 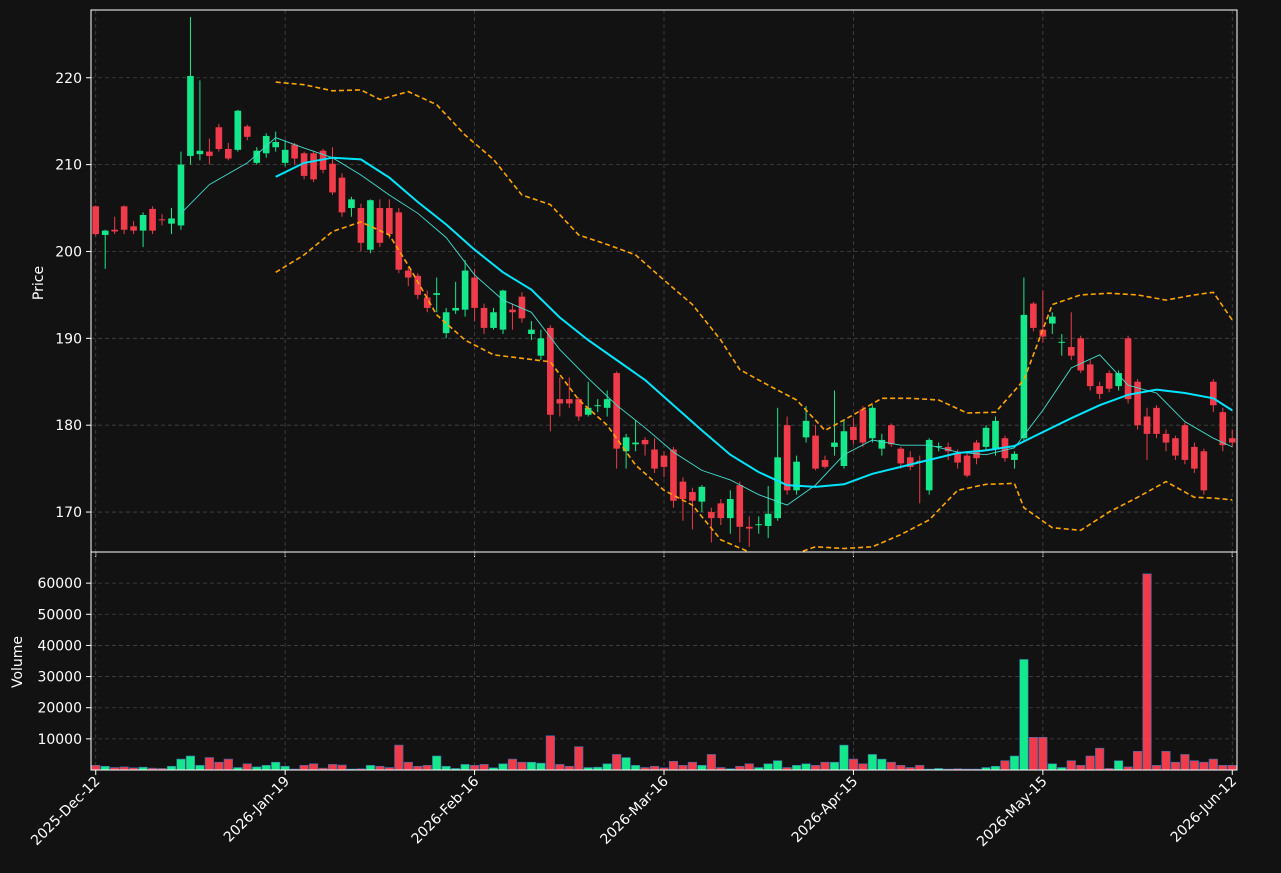 I want to click on y-tick-label: 50000, so click(x=59, y=615).